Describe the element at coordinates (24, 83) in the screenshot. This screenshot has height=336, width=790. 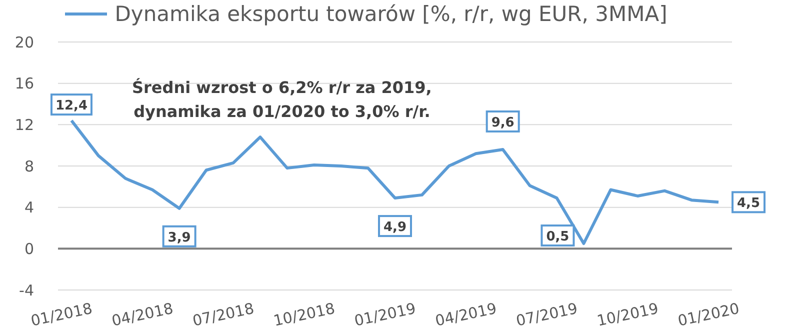
I see `y-tick-label: 16` at that location.